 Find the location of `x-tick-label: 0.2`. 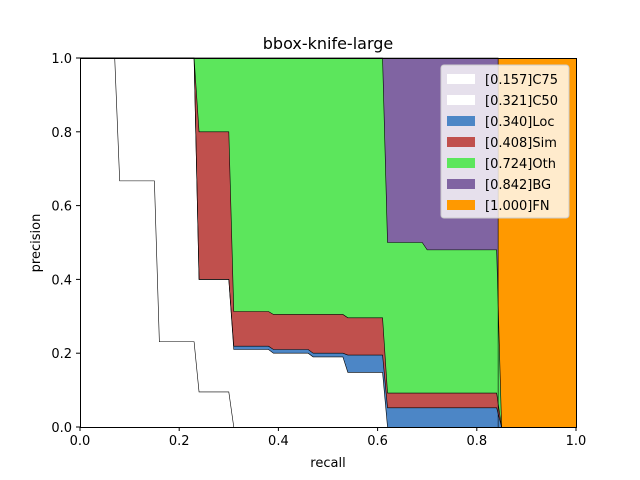

x-tick-label: 0.2 is located at coordinates (179, 441).